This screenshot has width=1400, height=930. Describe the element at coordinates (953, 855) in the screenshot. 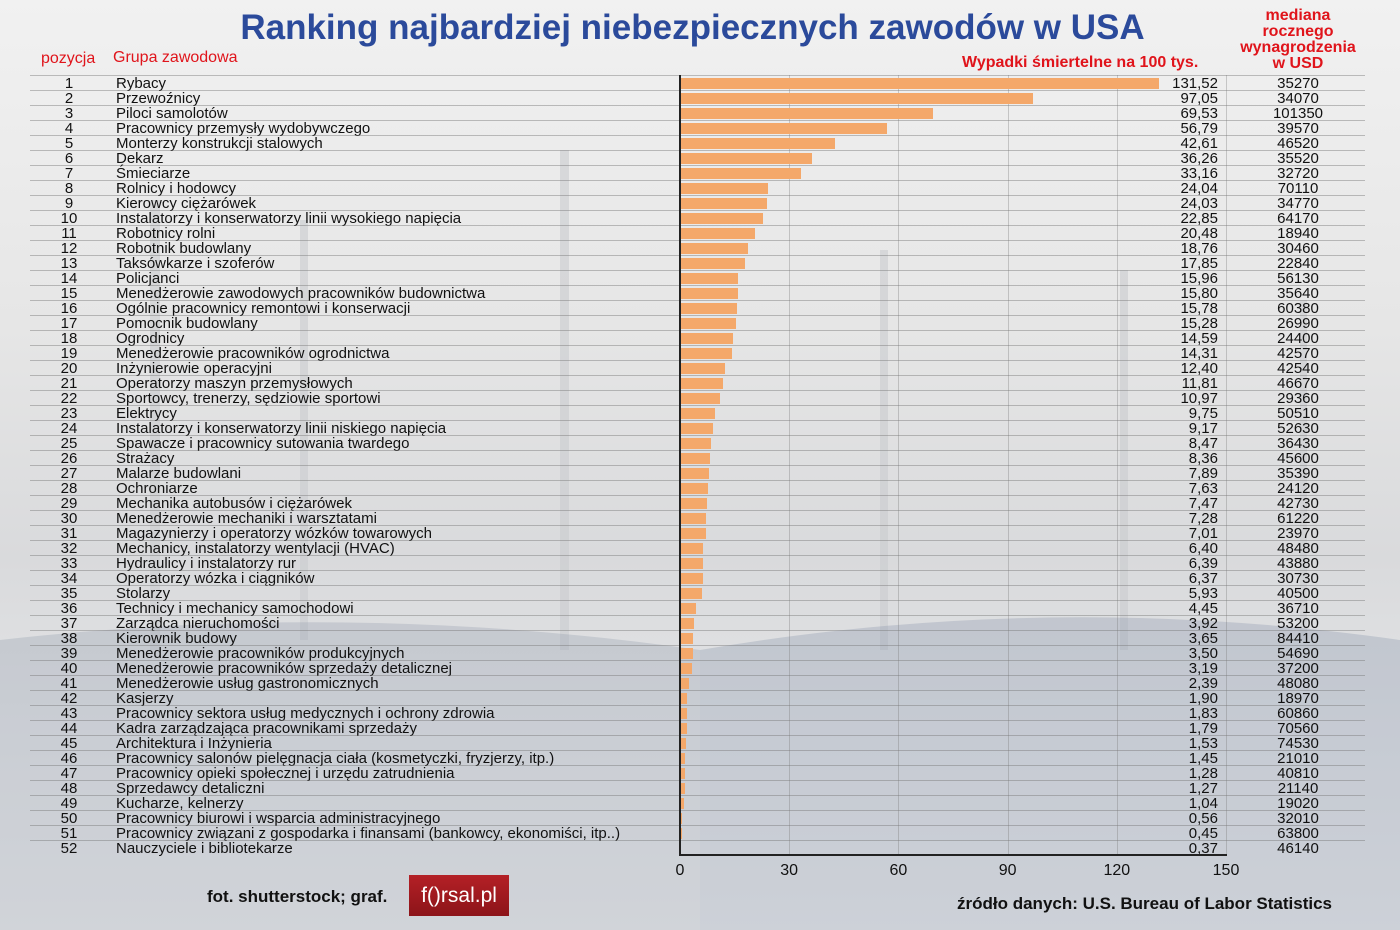

I see `x-axis-line` at that location.